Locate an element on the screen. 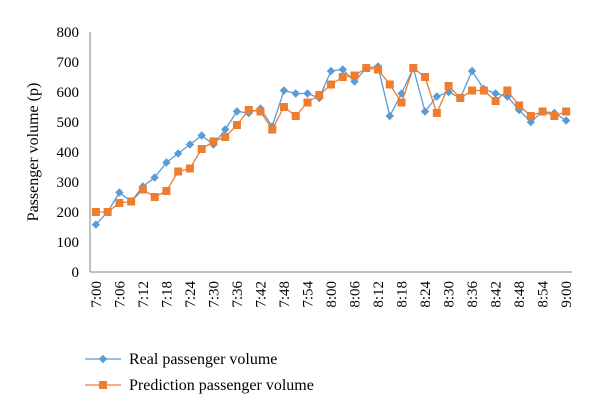 Image resolution: width=600 pixels, height=419 pixels. x-tick-label: 8:06 is located at coordinates (356, 294).